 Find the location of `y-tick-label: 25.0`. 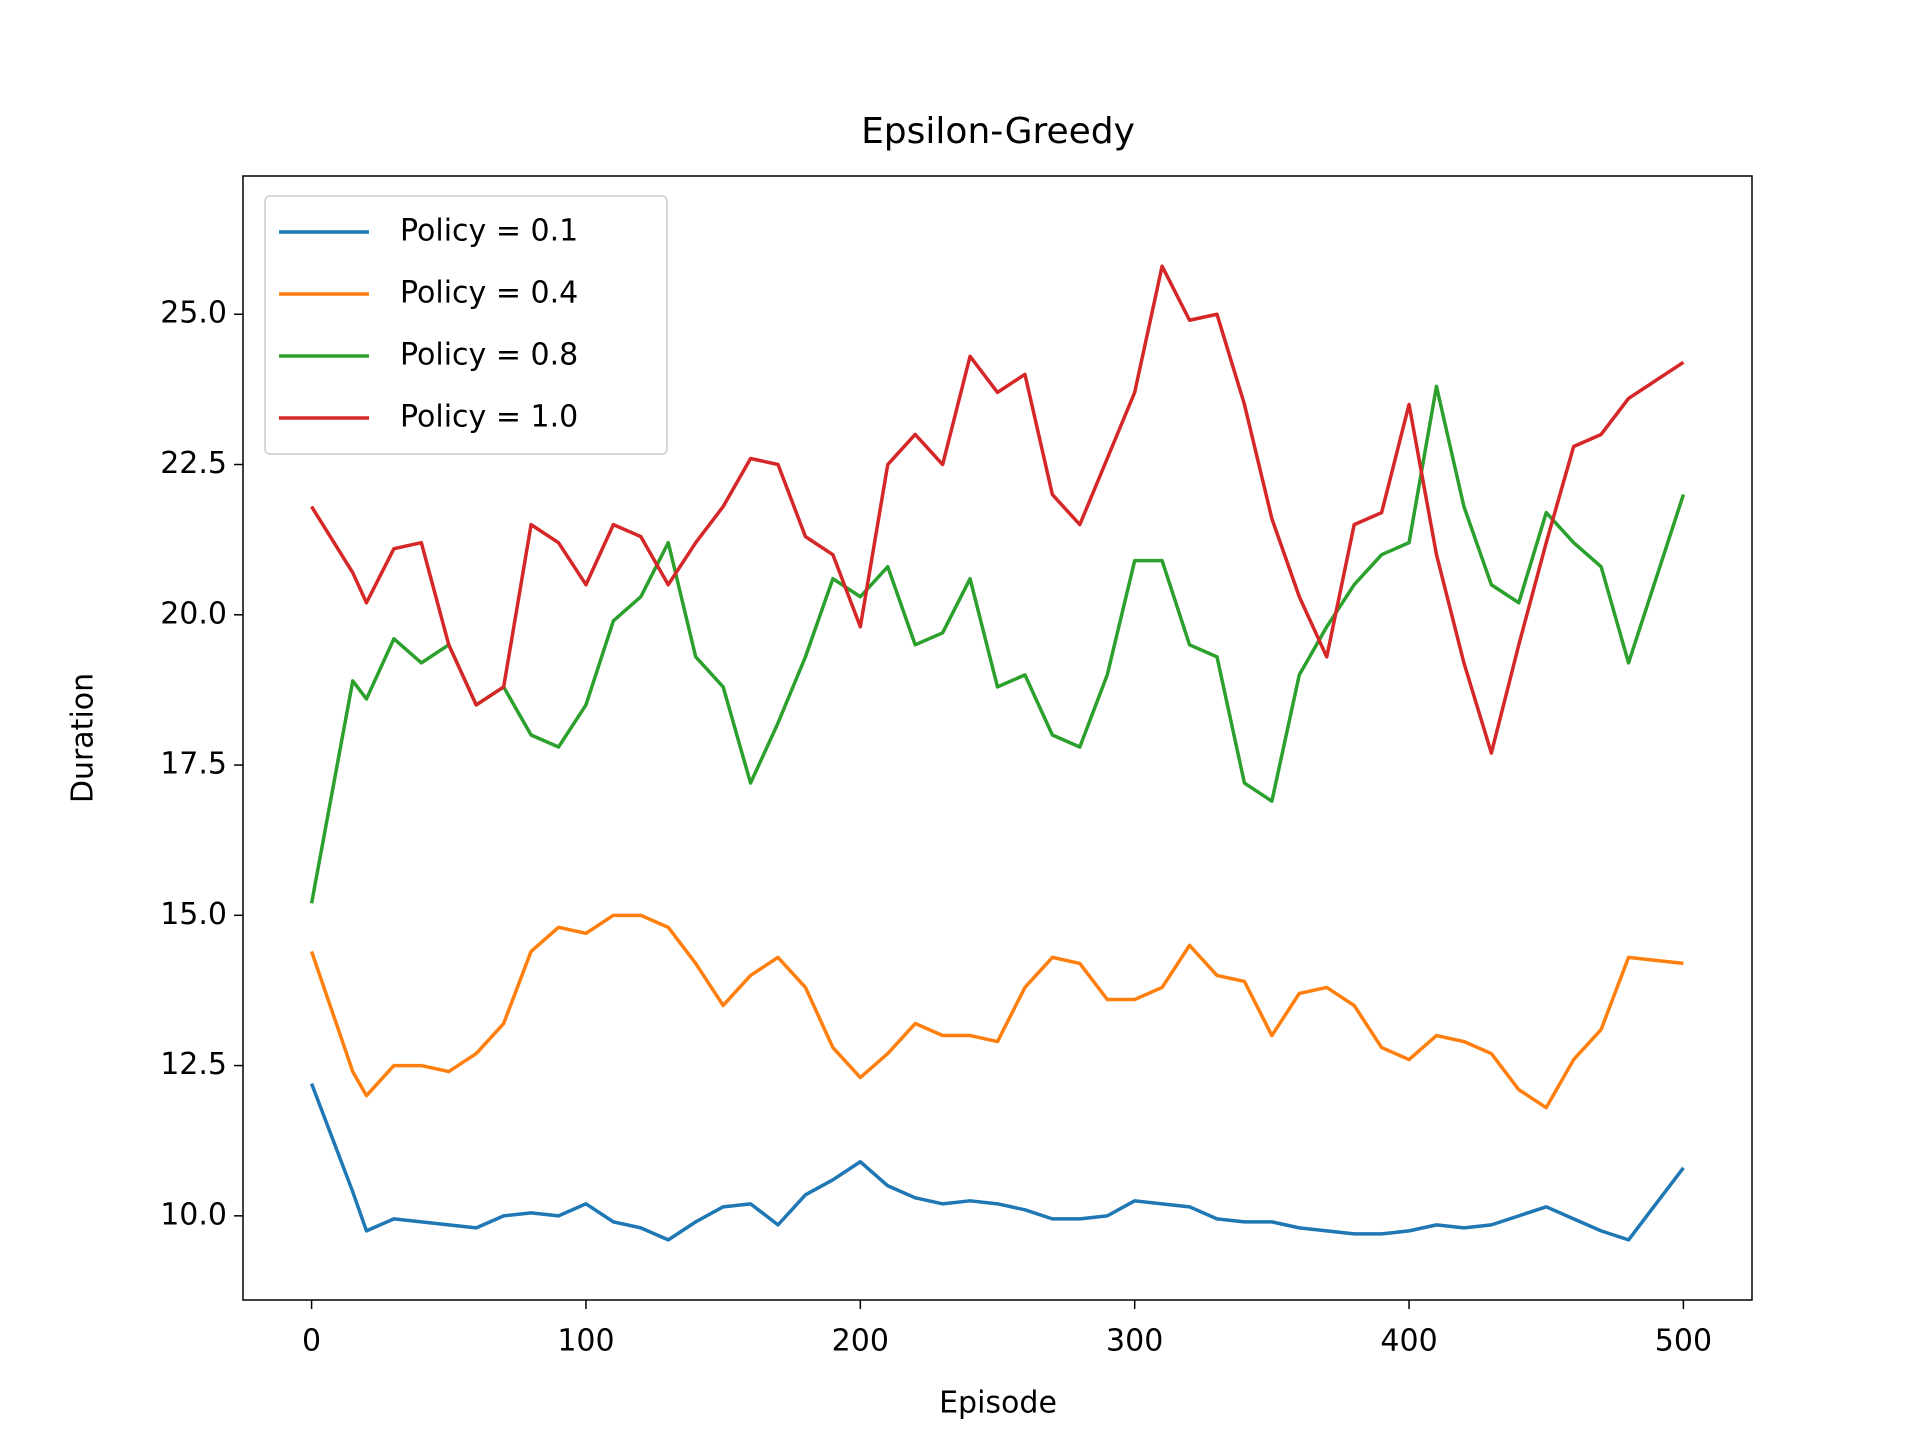

y-tick-label: 25.0 is located at coordinates (193, 313).